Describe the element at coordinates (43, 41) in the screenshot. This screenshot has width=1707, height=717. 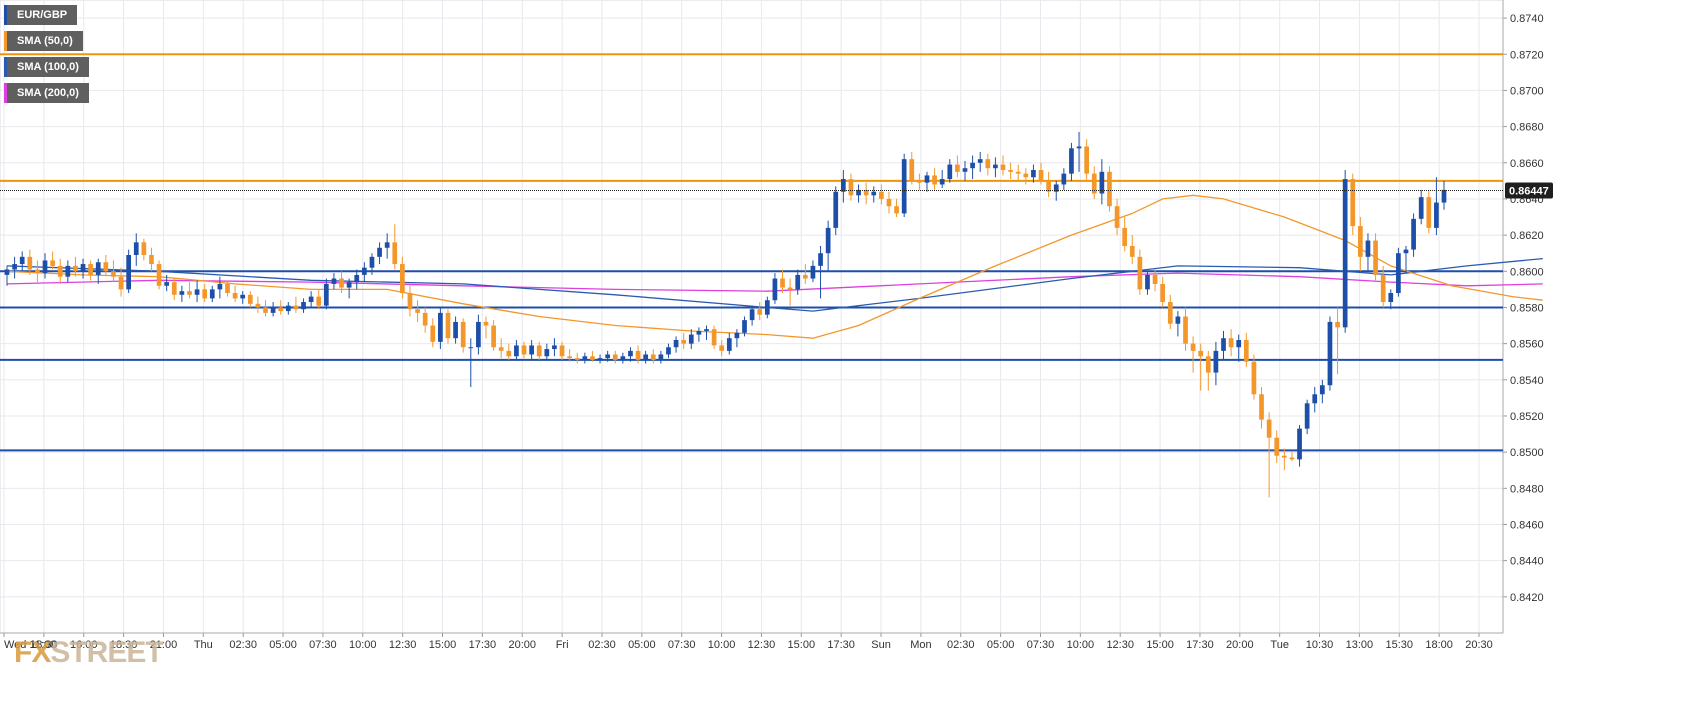
I see `legend-item-sma50: SMA (50,0)` at that location.